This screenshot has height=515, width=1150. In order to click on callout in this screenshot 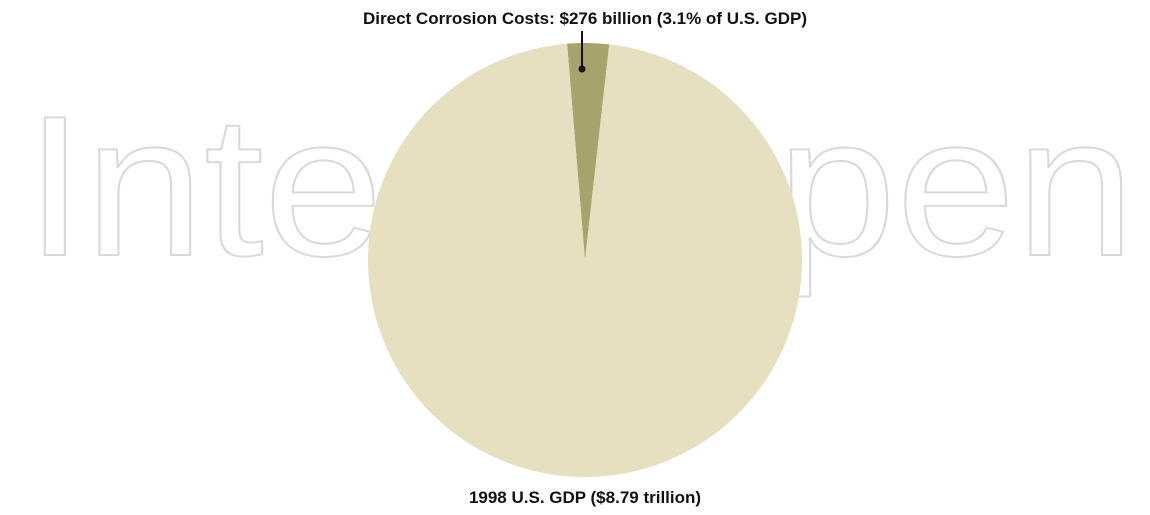, I will do `click(582, 52)`.